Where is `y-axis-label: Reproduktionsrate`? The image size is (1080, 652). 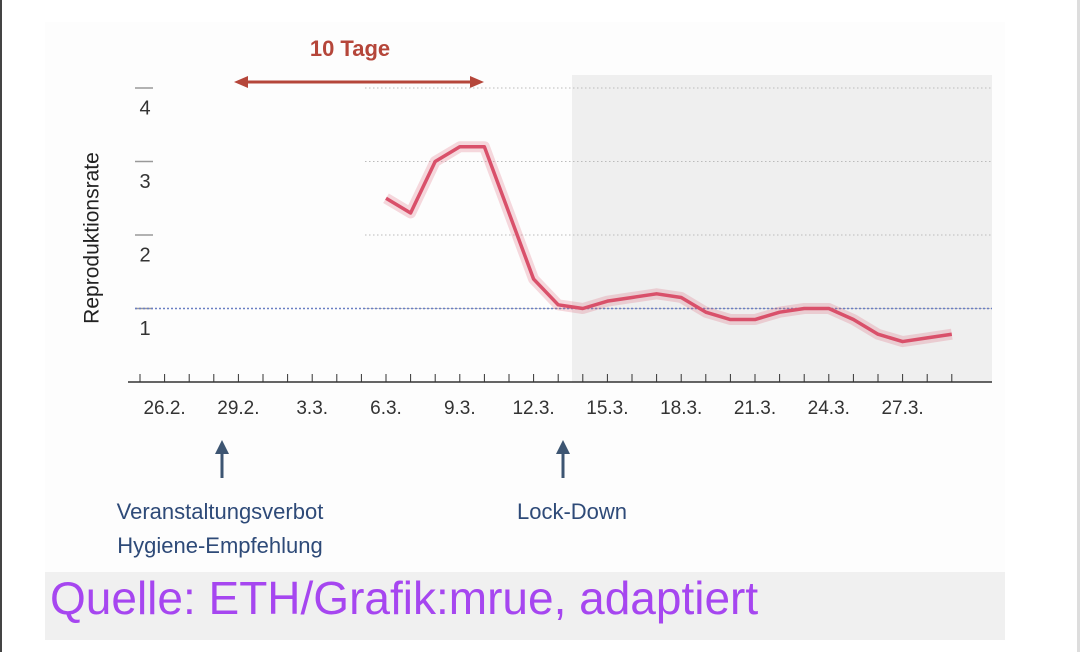 y-axis-label: Reproduktionsrate is located at coordinates (92, 238).